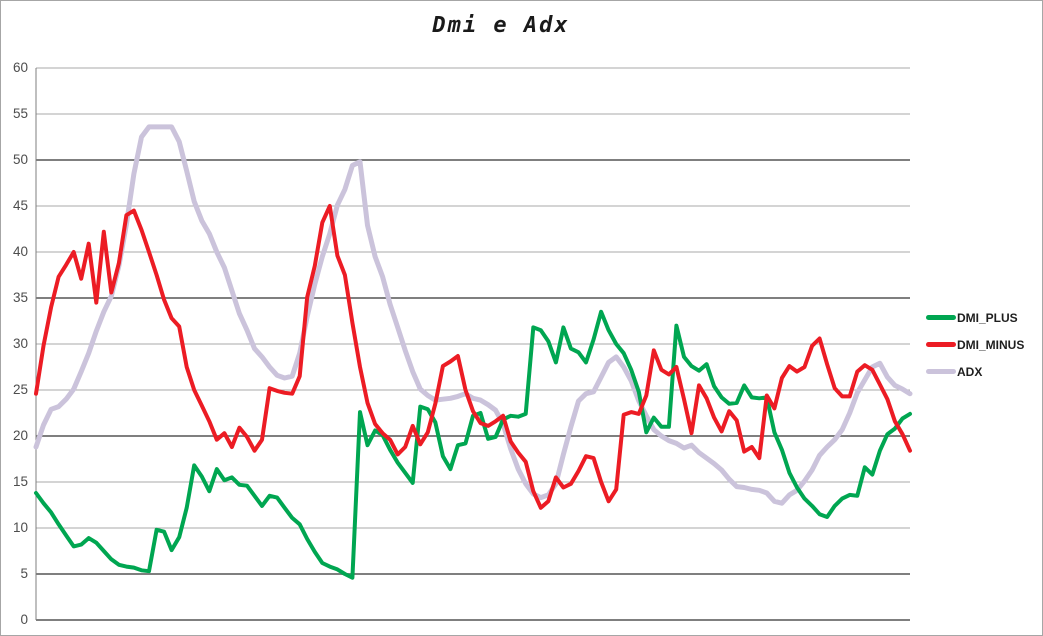  Describe the element at coordinates (941, 371) in the screenshot. I see `legend-swatch-adx` at that location.